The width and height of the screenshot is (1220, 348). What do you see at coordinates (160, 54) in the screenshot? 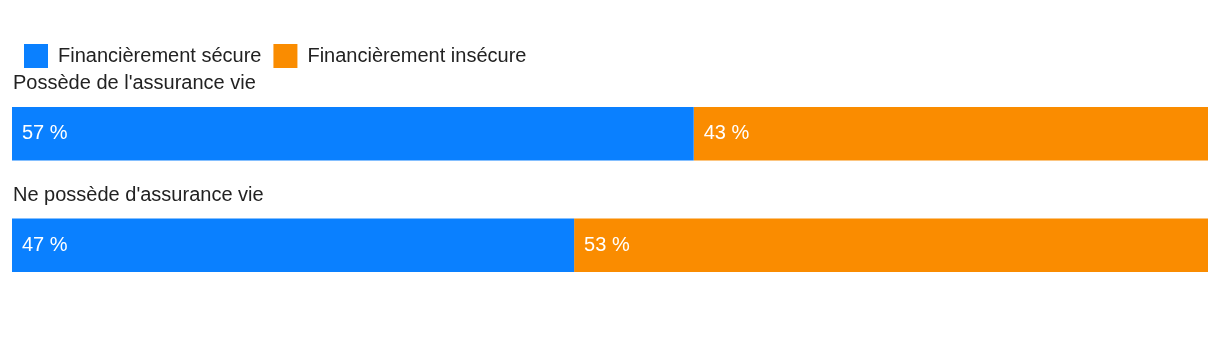
I see `legend-label: Financièrement sécure` at bounding box center [160, 54].